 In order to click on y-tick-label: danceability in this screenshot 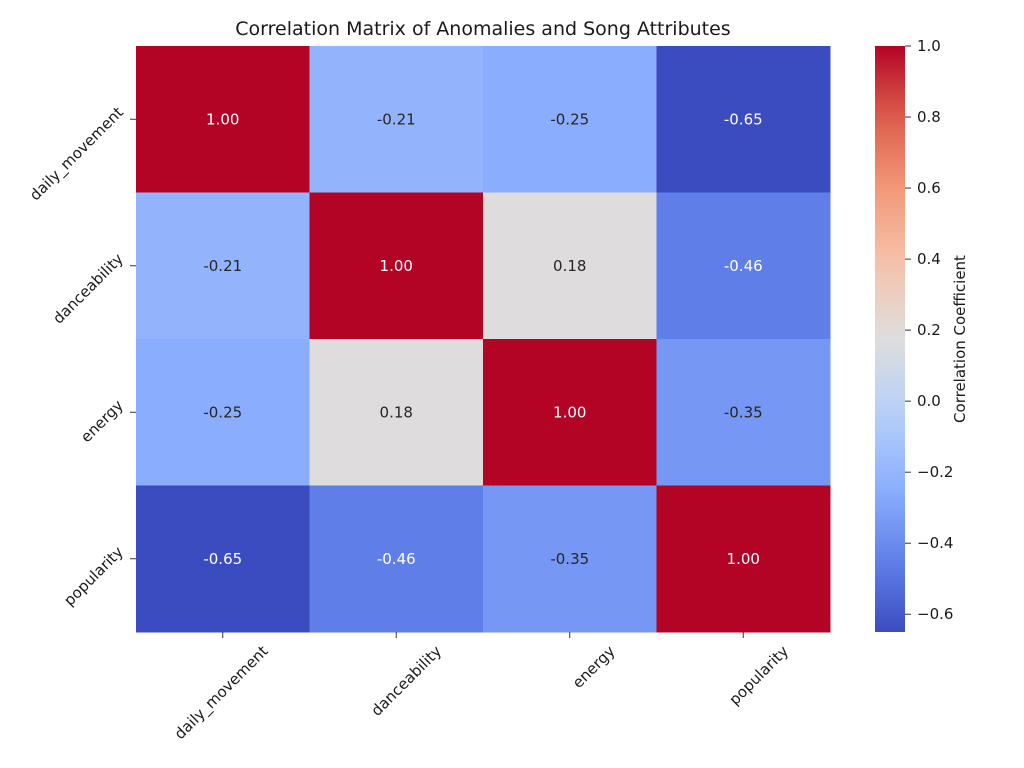, I will do `click(88, 289)`.